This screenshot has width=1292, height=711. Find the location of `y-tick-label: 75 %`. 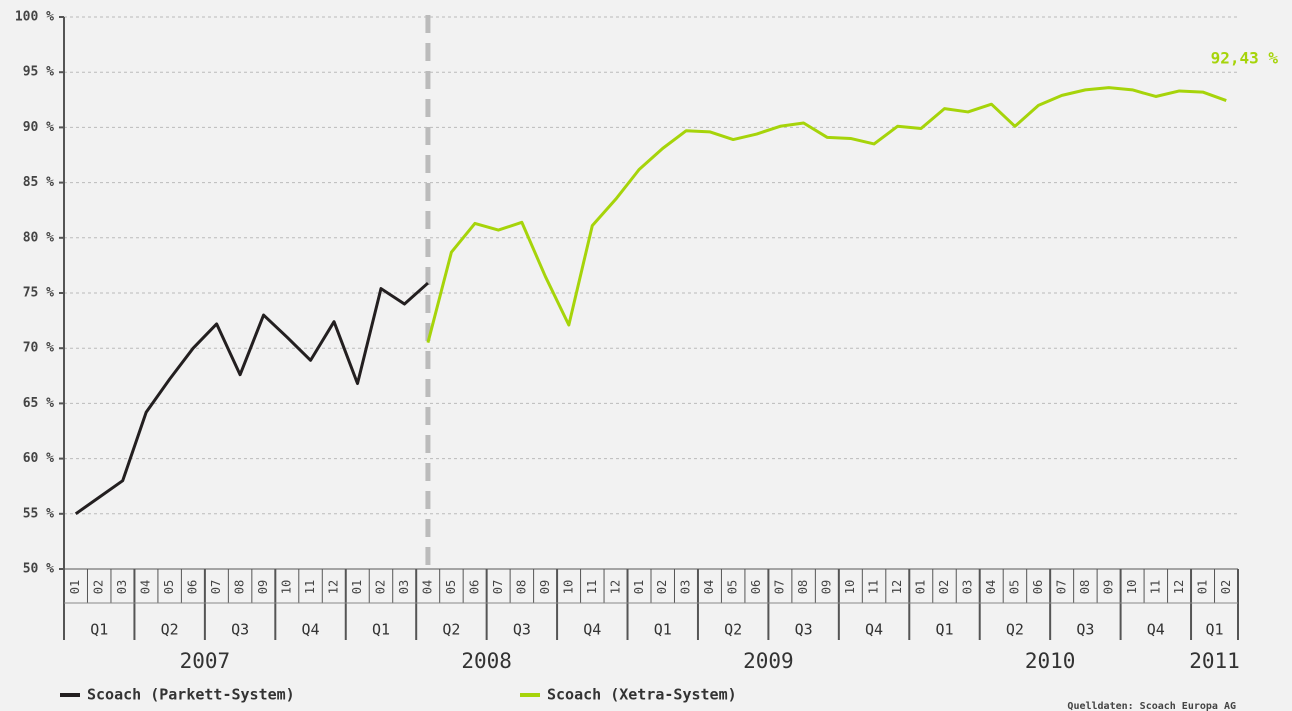

y-tick-label: 75 % is located at coordinates (38, 293).